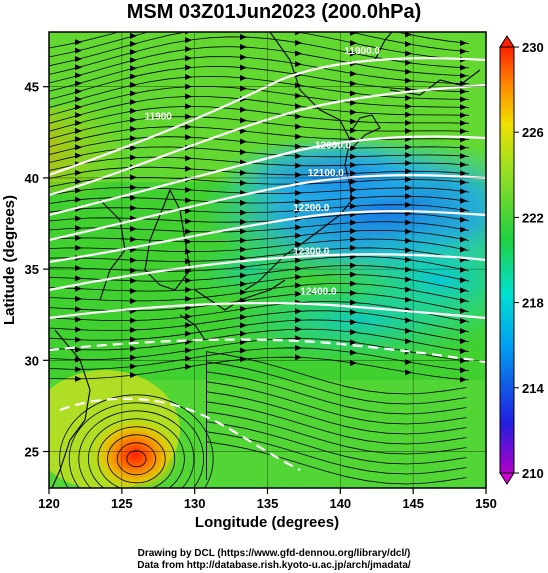 This screenshot has width=548, height=573. Describe the element at coordinates (311, 208) in the screenshot. I see `contour-label: 12200.0` at that location.